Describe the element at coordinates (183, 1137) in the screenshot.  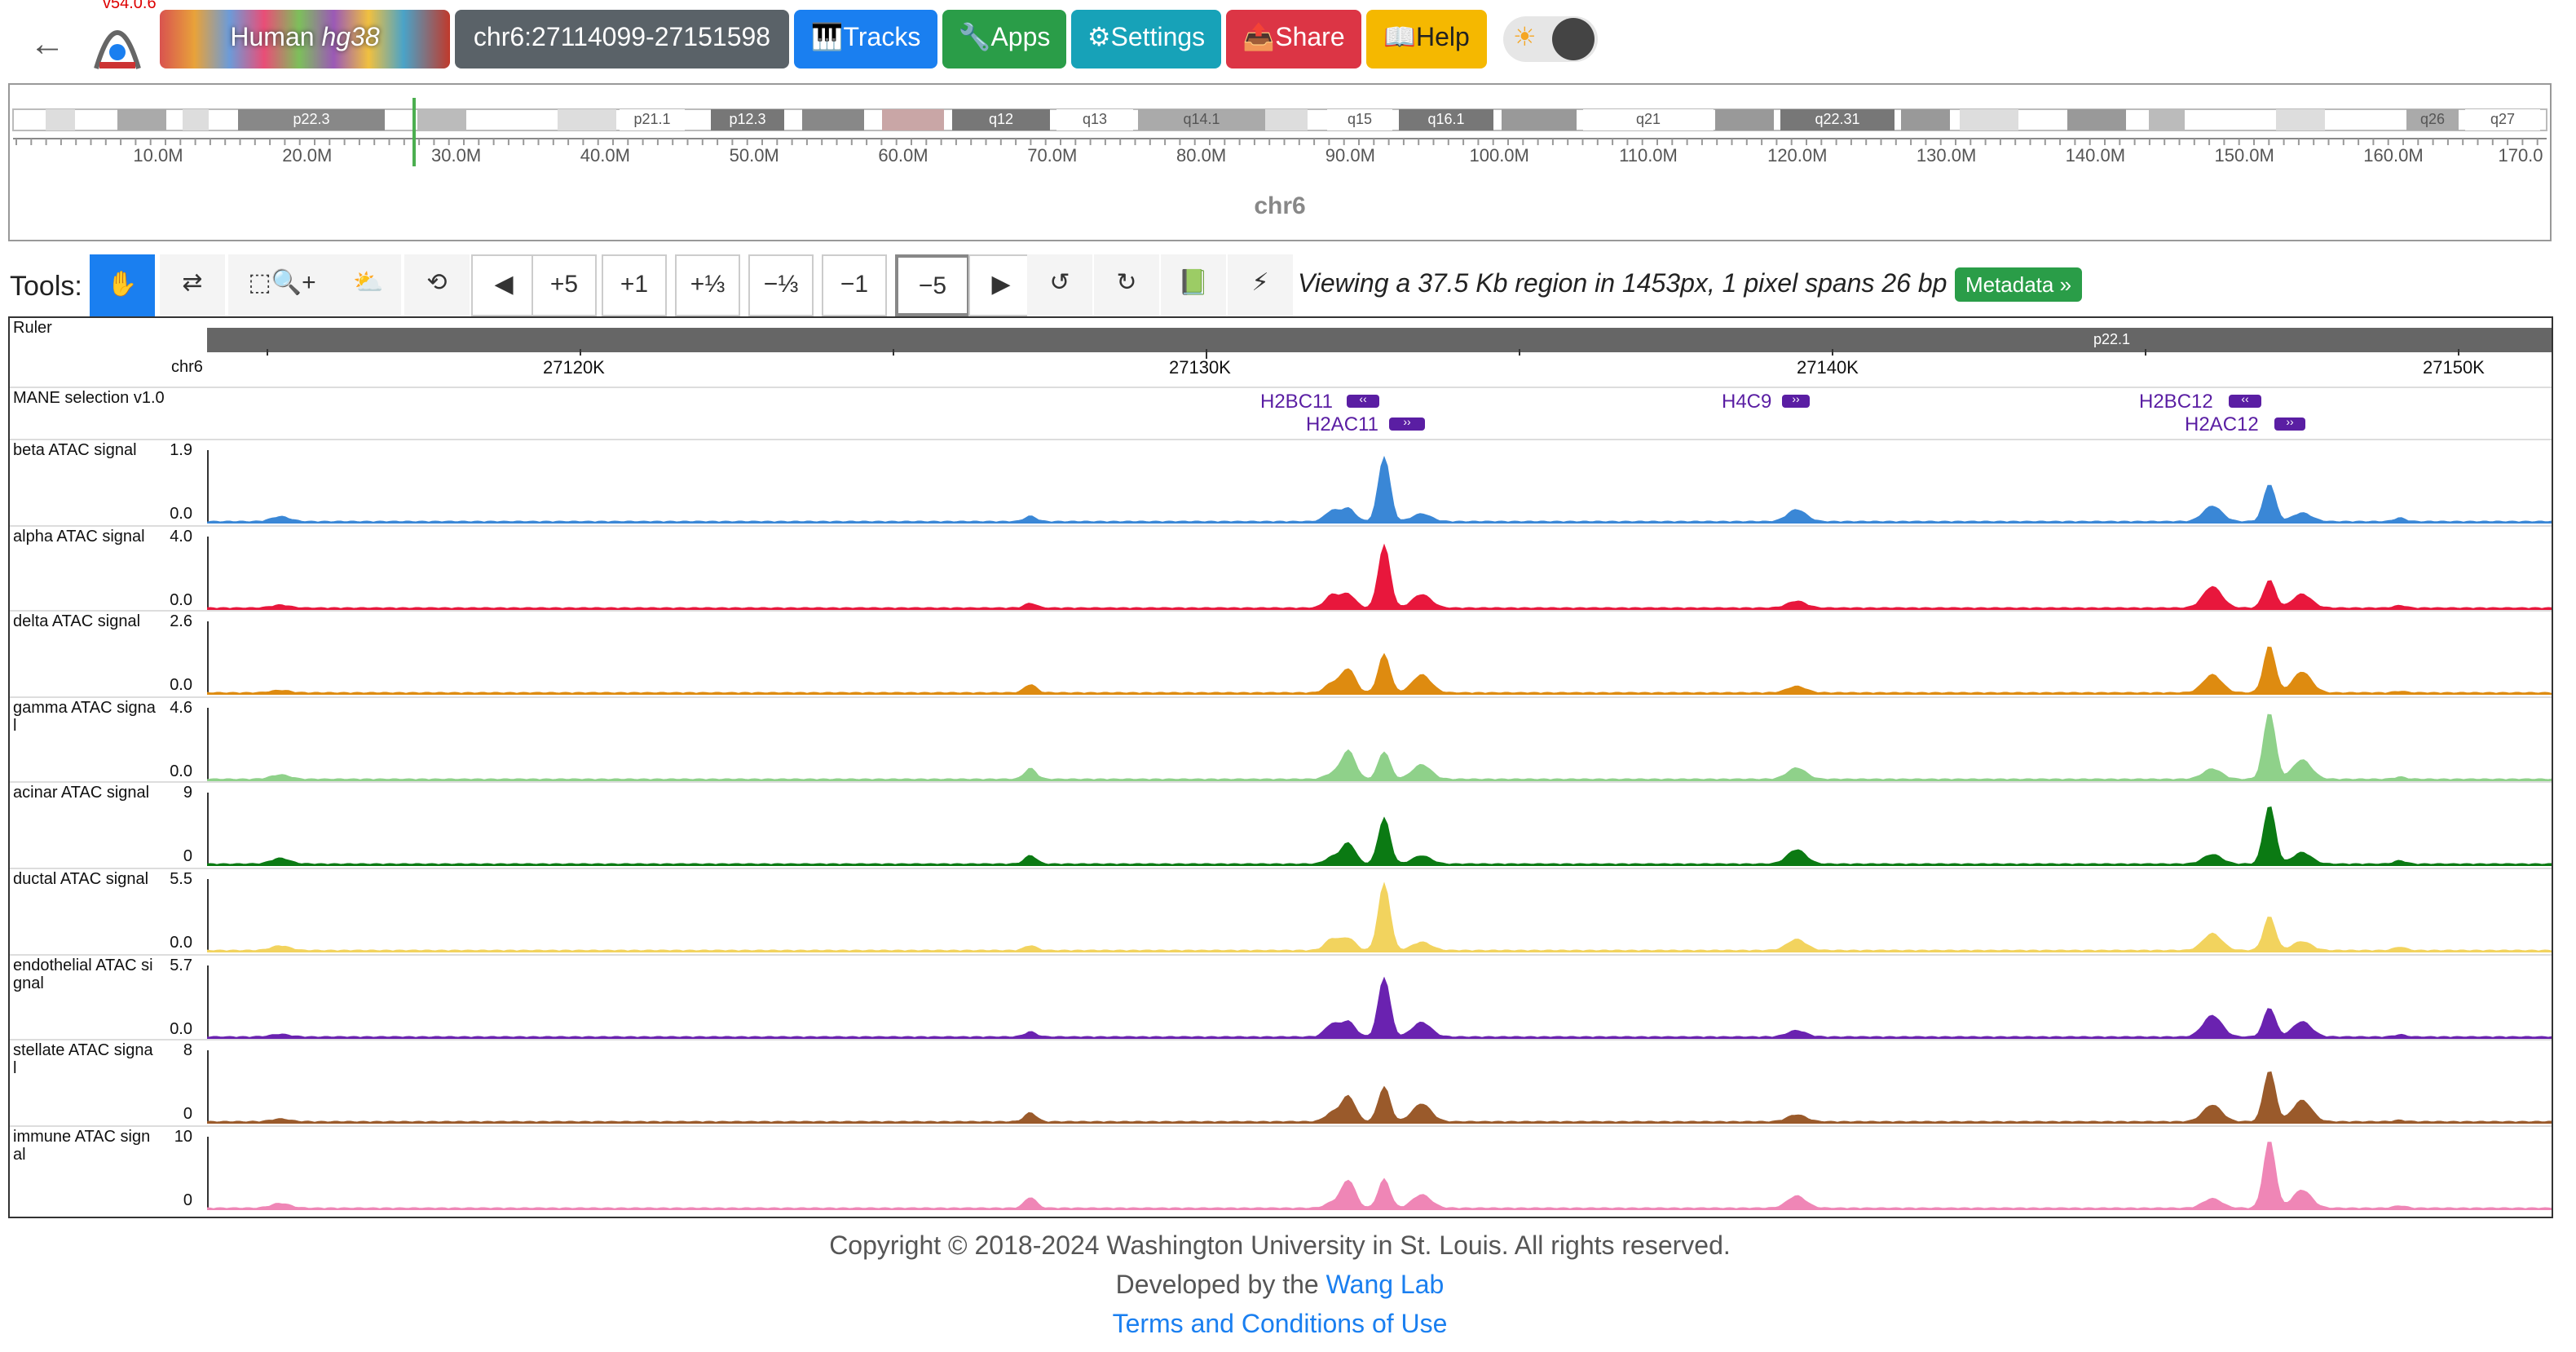
I see `axis-max-label: 10` at that location.